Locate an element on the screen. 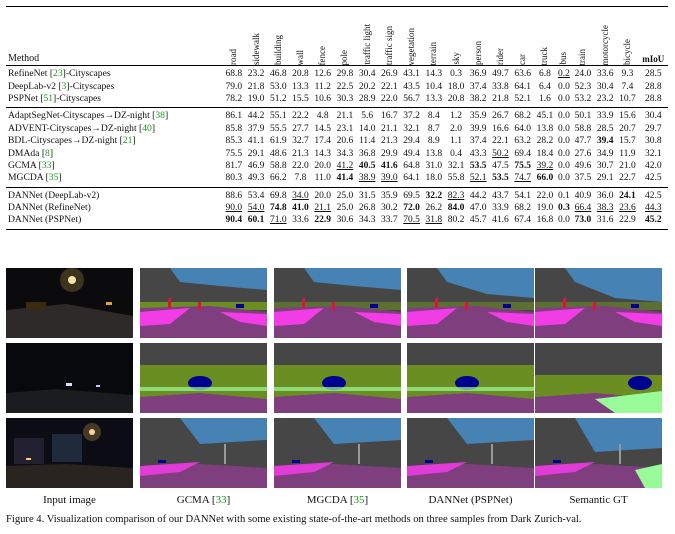  class-header-traffic-light: traffic light is located at coordinates (367, 36).